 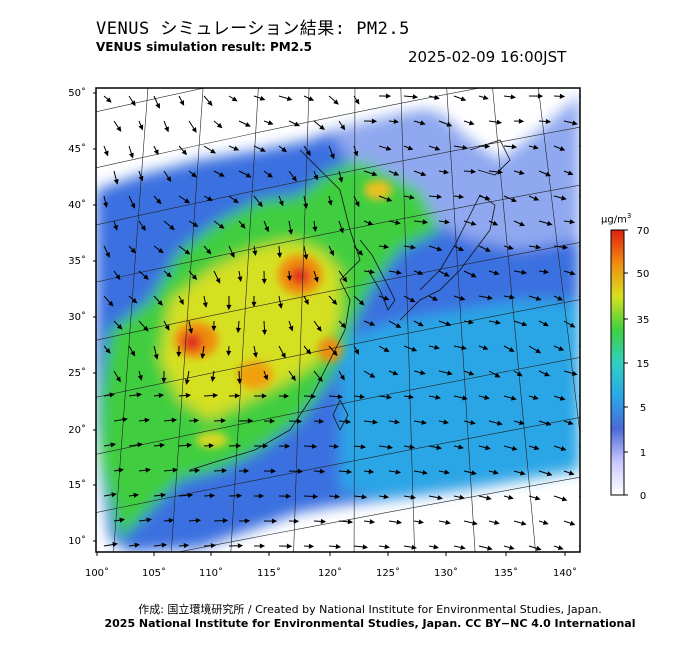 I want to click on lat-tick-label: 40˚, so click(x=77, y=205).